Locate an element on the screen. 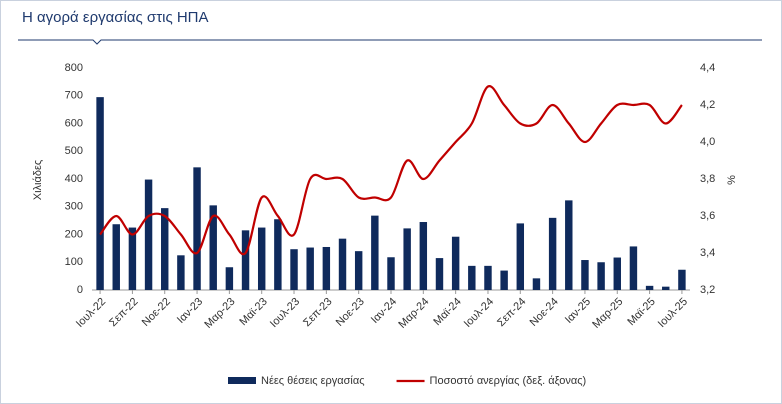  y-axis-label: Χιλιάδες is located at coordinates (38, 180).